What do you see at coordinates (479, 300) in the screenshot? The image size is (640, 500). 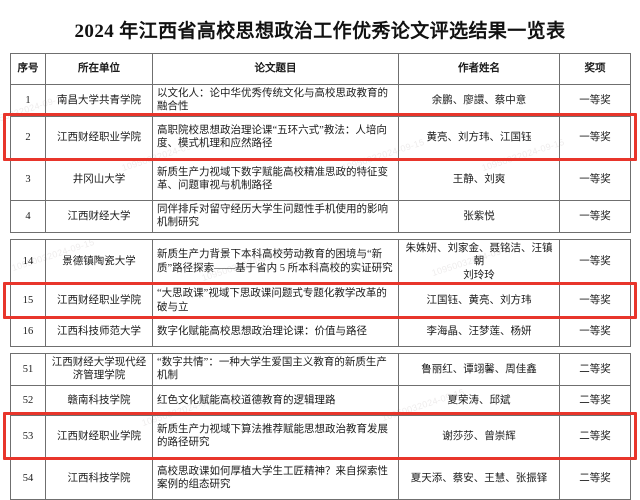 I see `cell-author: 江国钰、黄亮、刘方玮` at bounding box center [479, 300].